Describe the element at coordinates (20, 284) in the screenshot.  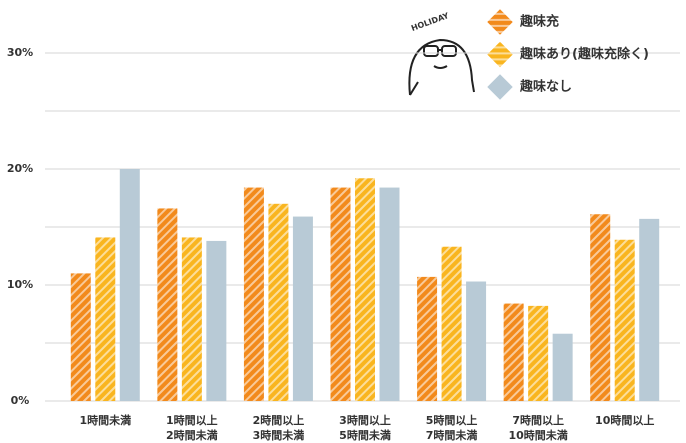
I see `y-tick-label: 10%` at that location.